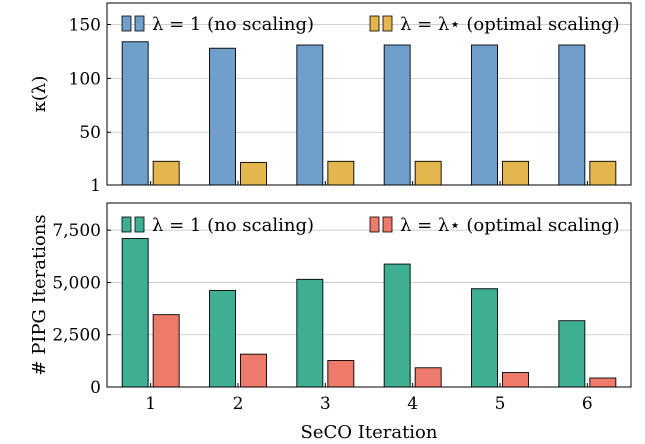 The image size is (645, 444). What do you see at coordinates (90, 133) in the screenshot?
I see `y-tick-label: 50` at bounding box center [90, 133].